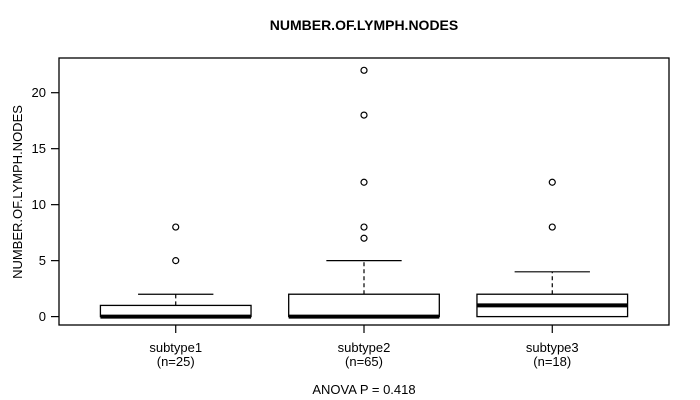  Describe the element at coordinates (42, 316) in the screenshot. I see `y-axis-tick-label: 0` at that location.